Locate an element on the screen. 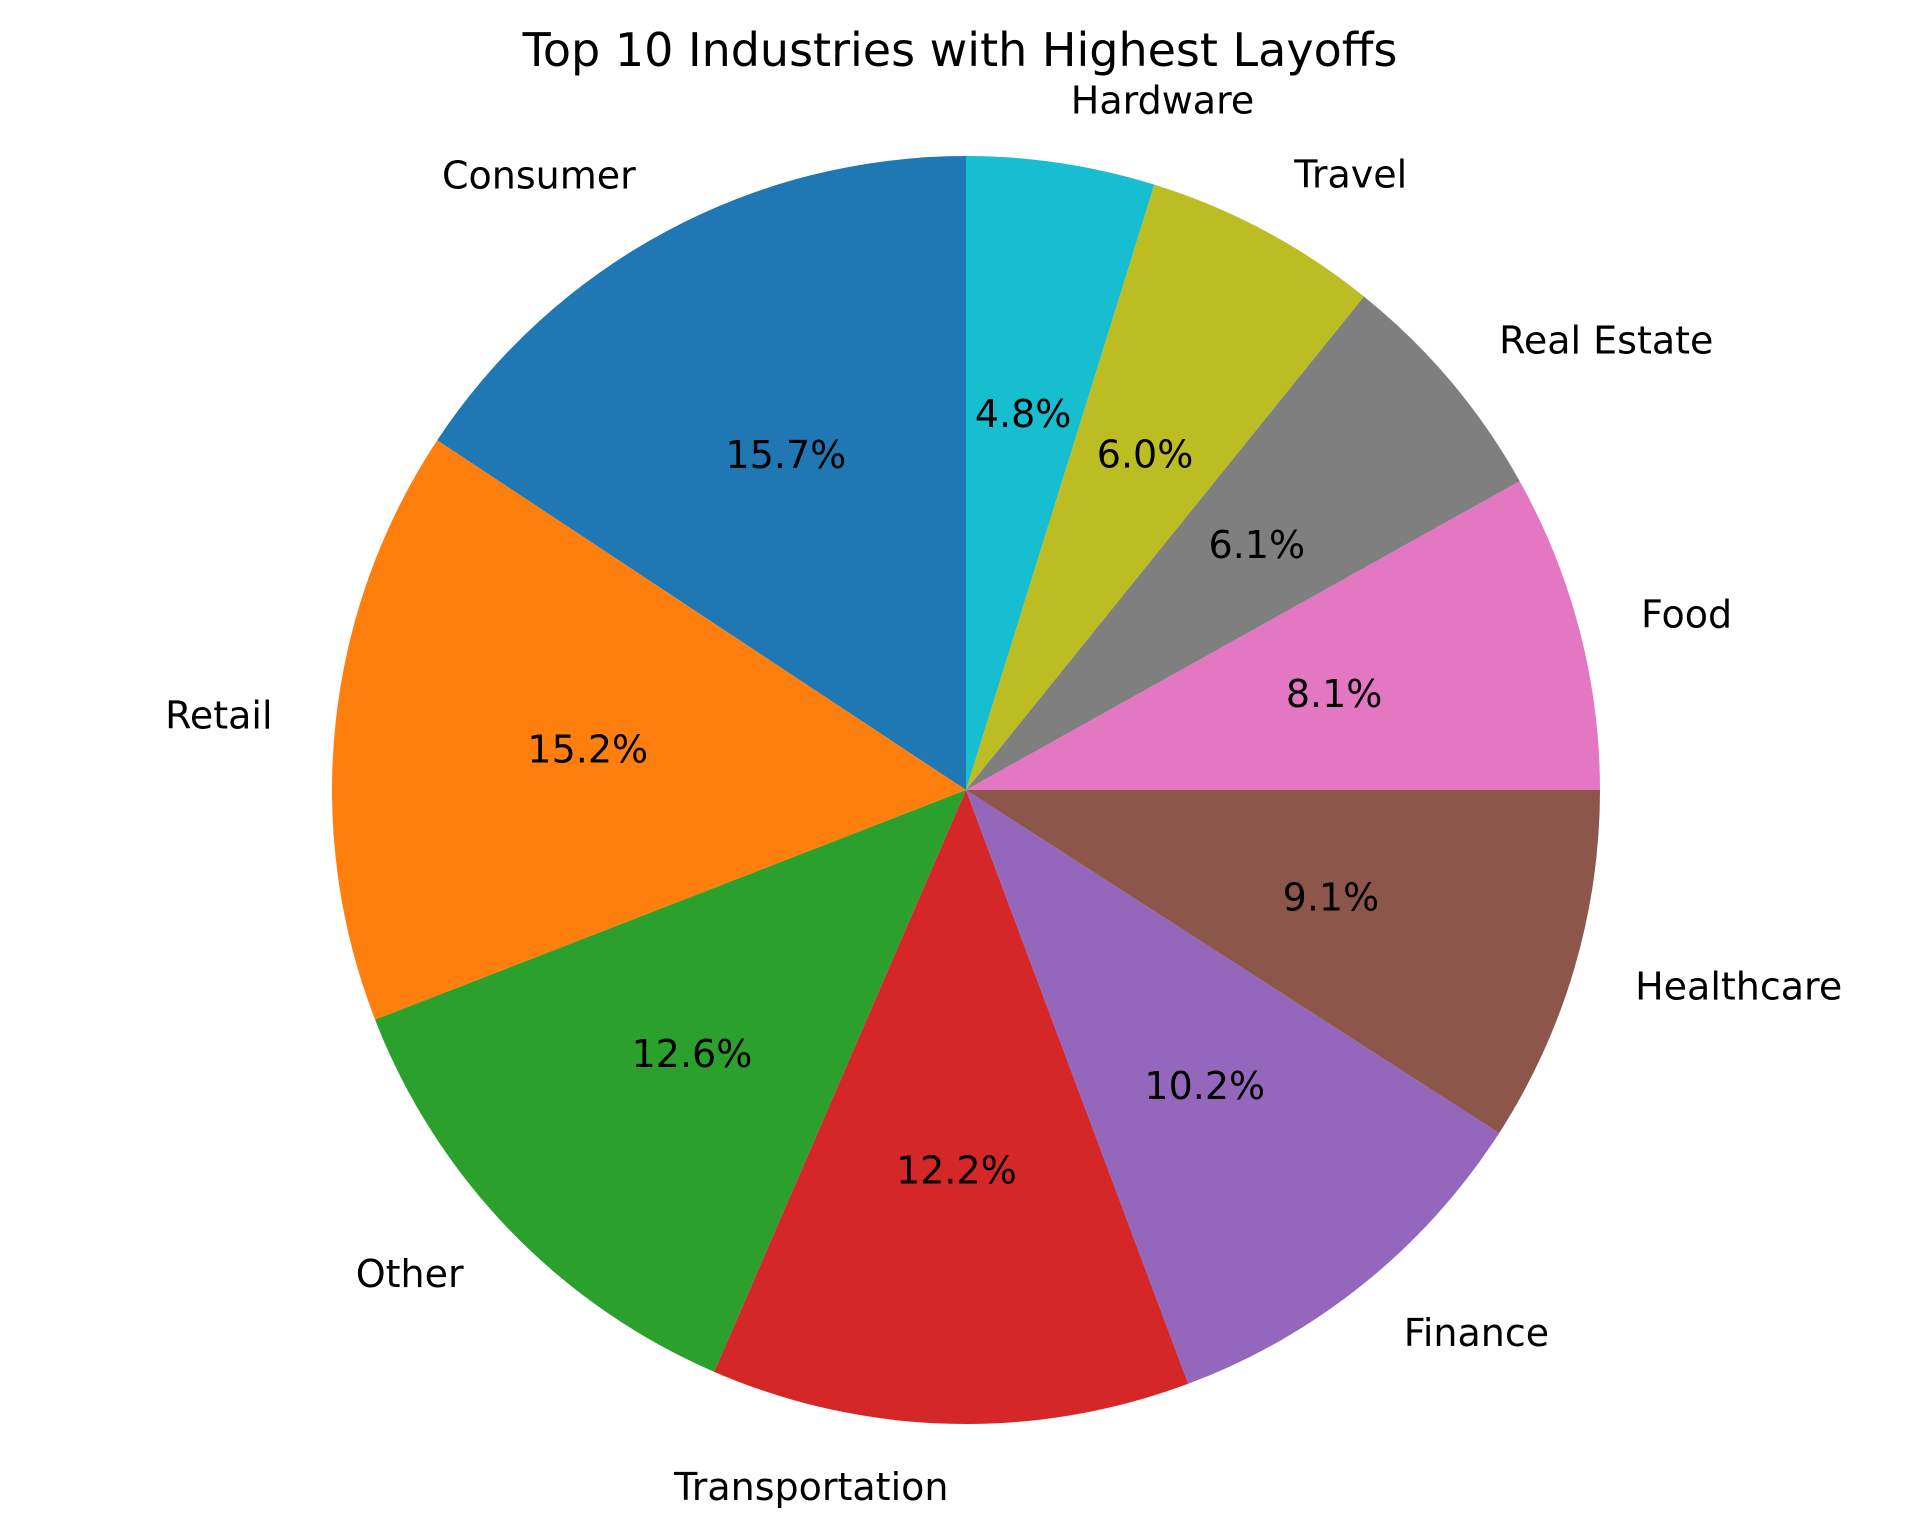  slice-label-other: Other is located at coordinates (410, 1274).